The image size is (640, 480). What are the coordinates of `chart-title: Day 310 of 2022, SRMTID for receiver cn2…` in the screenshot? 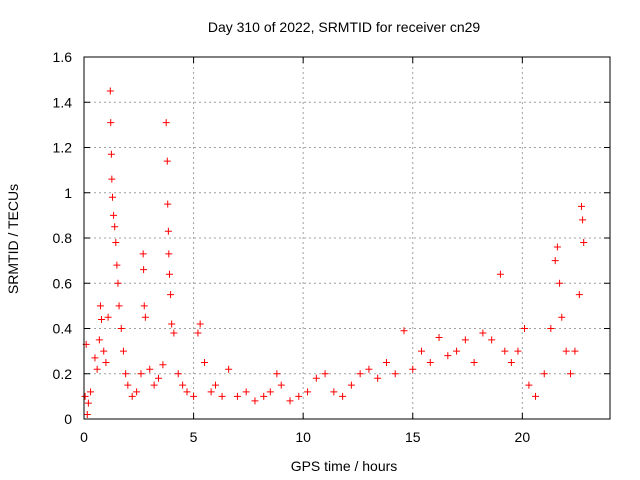 It's located at (344, 27).